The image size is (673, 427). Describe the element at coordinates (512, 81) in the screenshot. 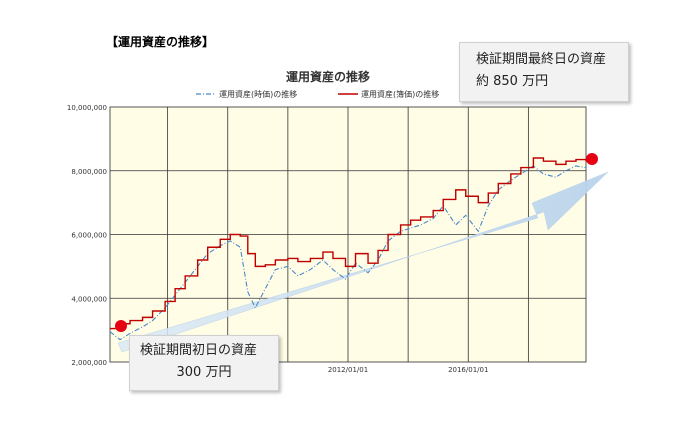

I see `end-callout-value: 約 850 万円` at that location.